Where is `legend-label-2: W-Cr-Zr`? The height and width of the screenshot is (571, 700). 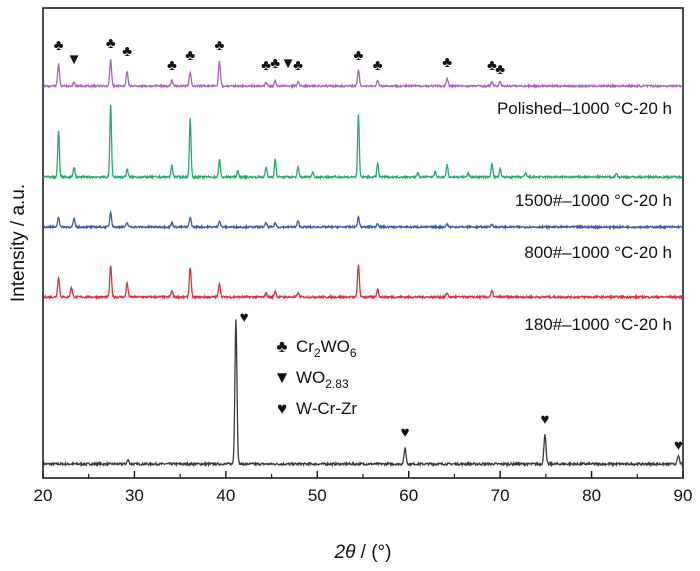 legend-label-2: W-Cr-Zr is located at coordinates (326, 408).